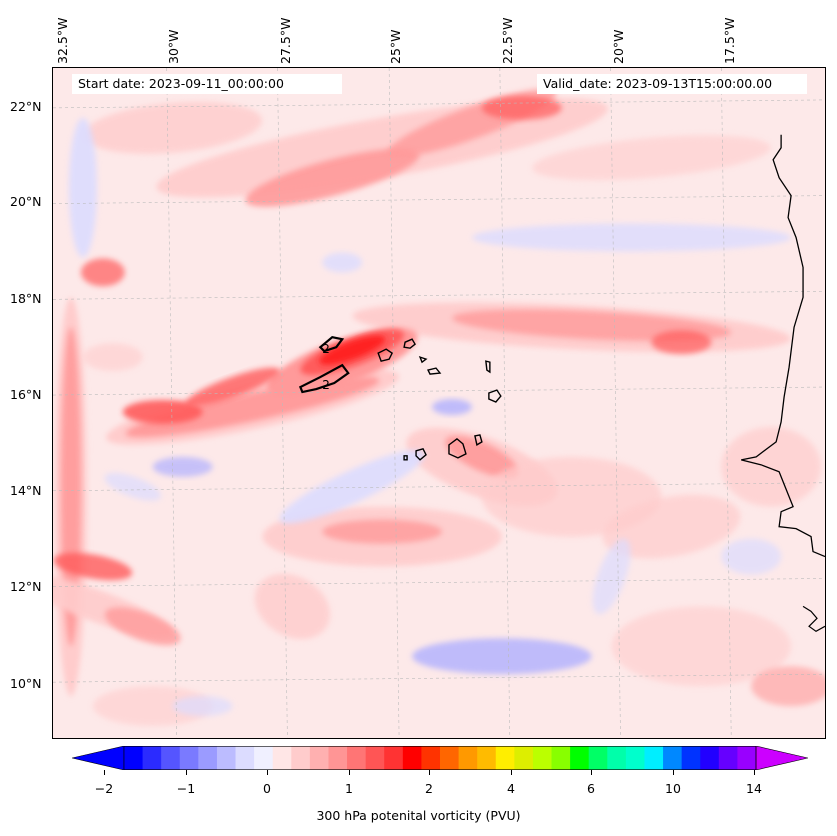 This screenshot has height=836, width=837. I want to click on longitude-label: 22.5°W, so click(507, 40).